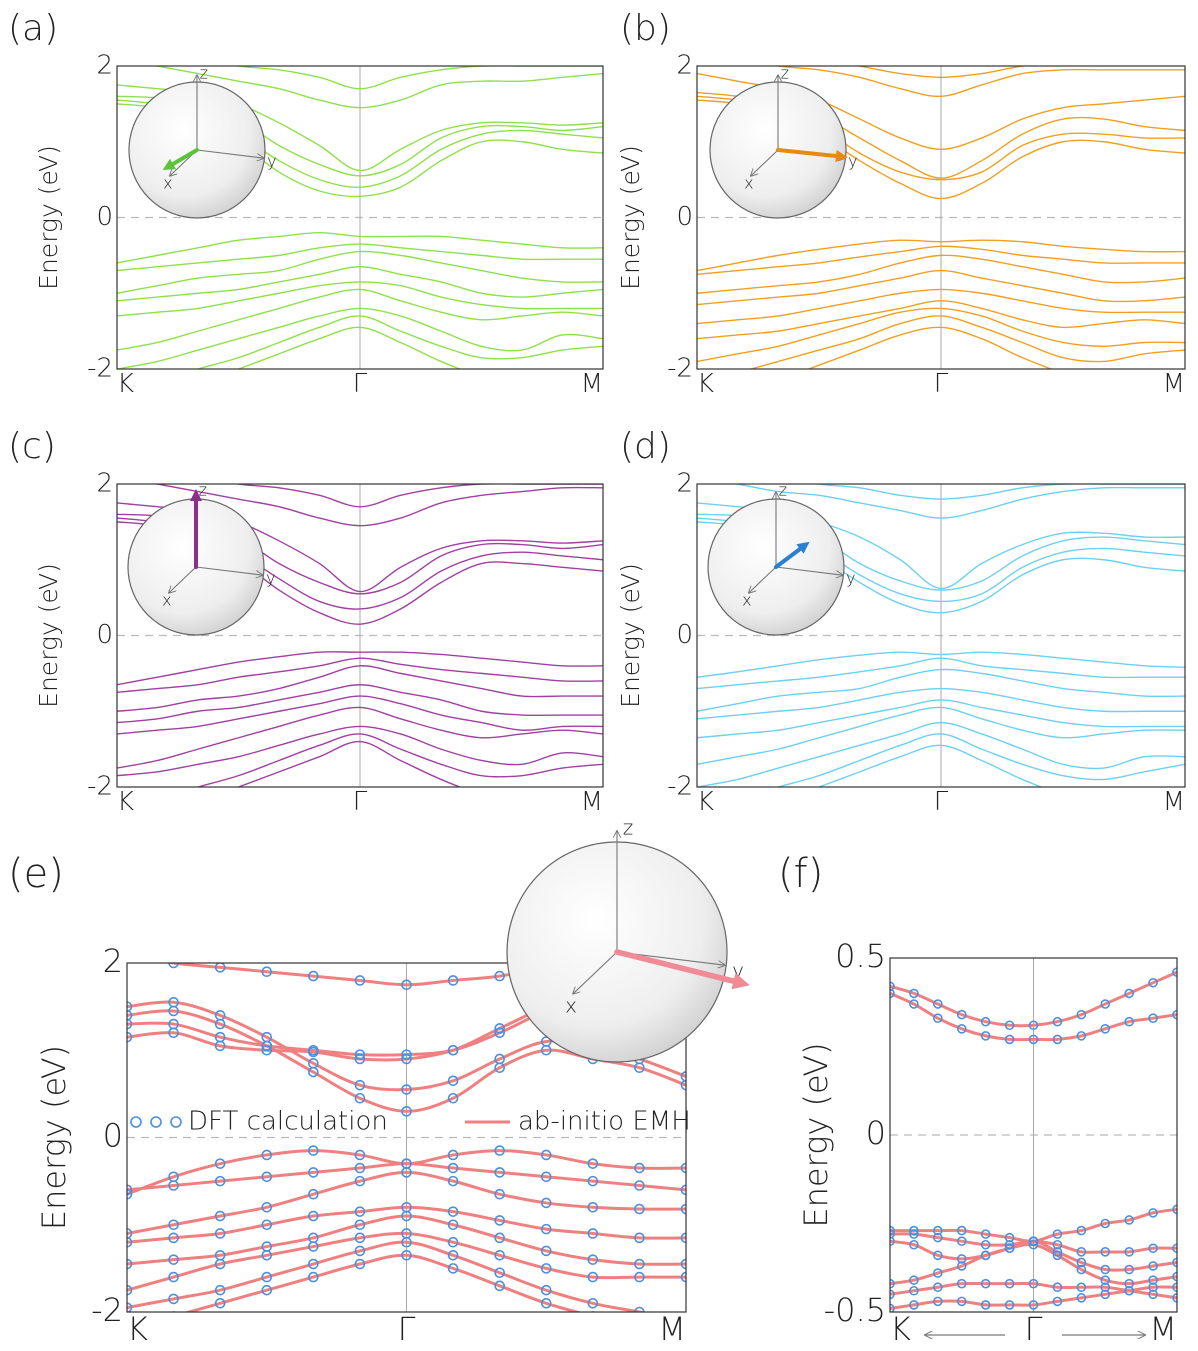 This screenshot has height=1351, width=1198. I want to click on y-tick-label: -2, so click(107, 1310).